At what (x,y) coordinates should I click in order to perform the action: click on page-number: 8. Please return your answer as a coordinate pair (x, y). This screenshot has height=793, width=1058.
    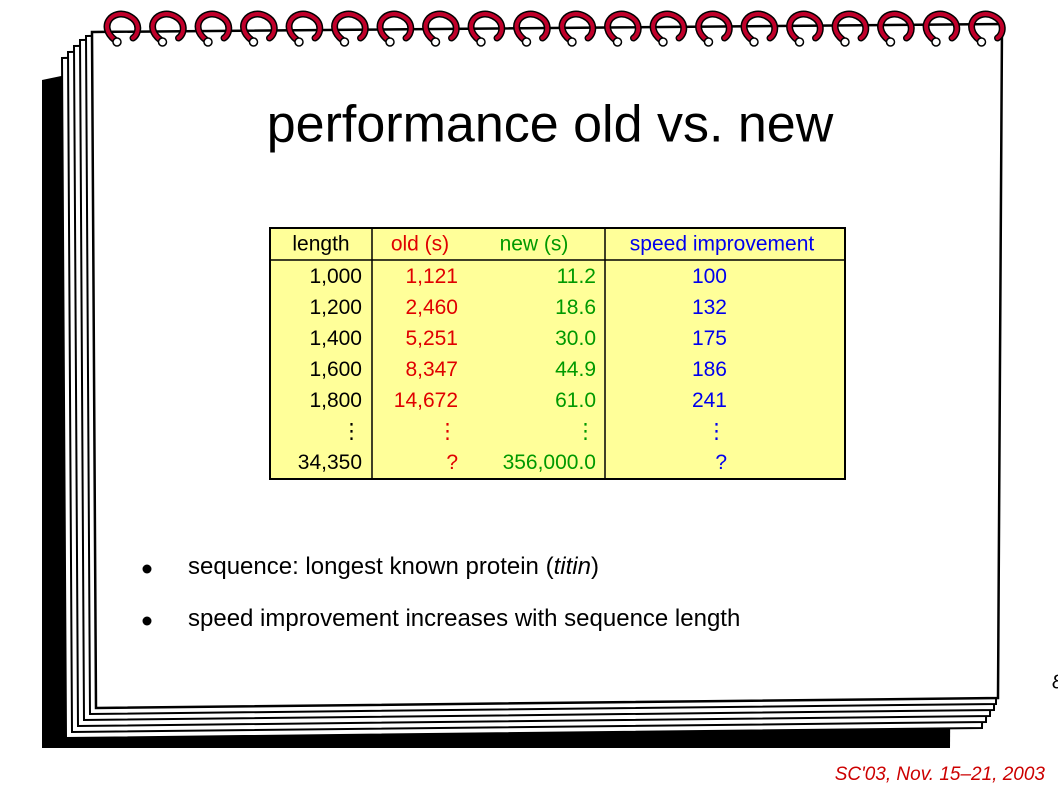
    Looking at the image, I should click on (1055, 682).